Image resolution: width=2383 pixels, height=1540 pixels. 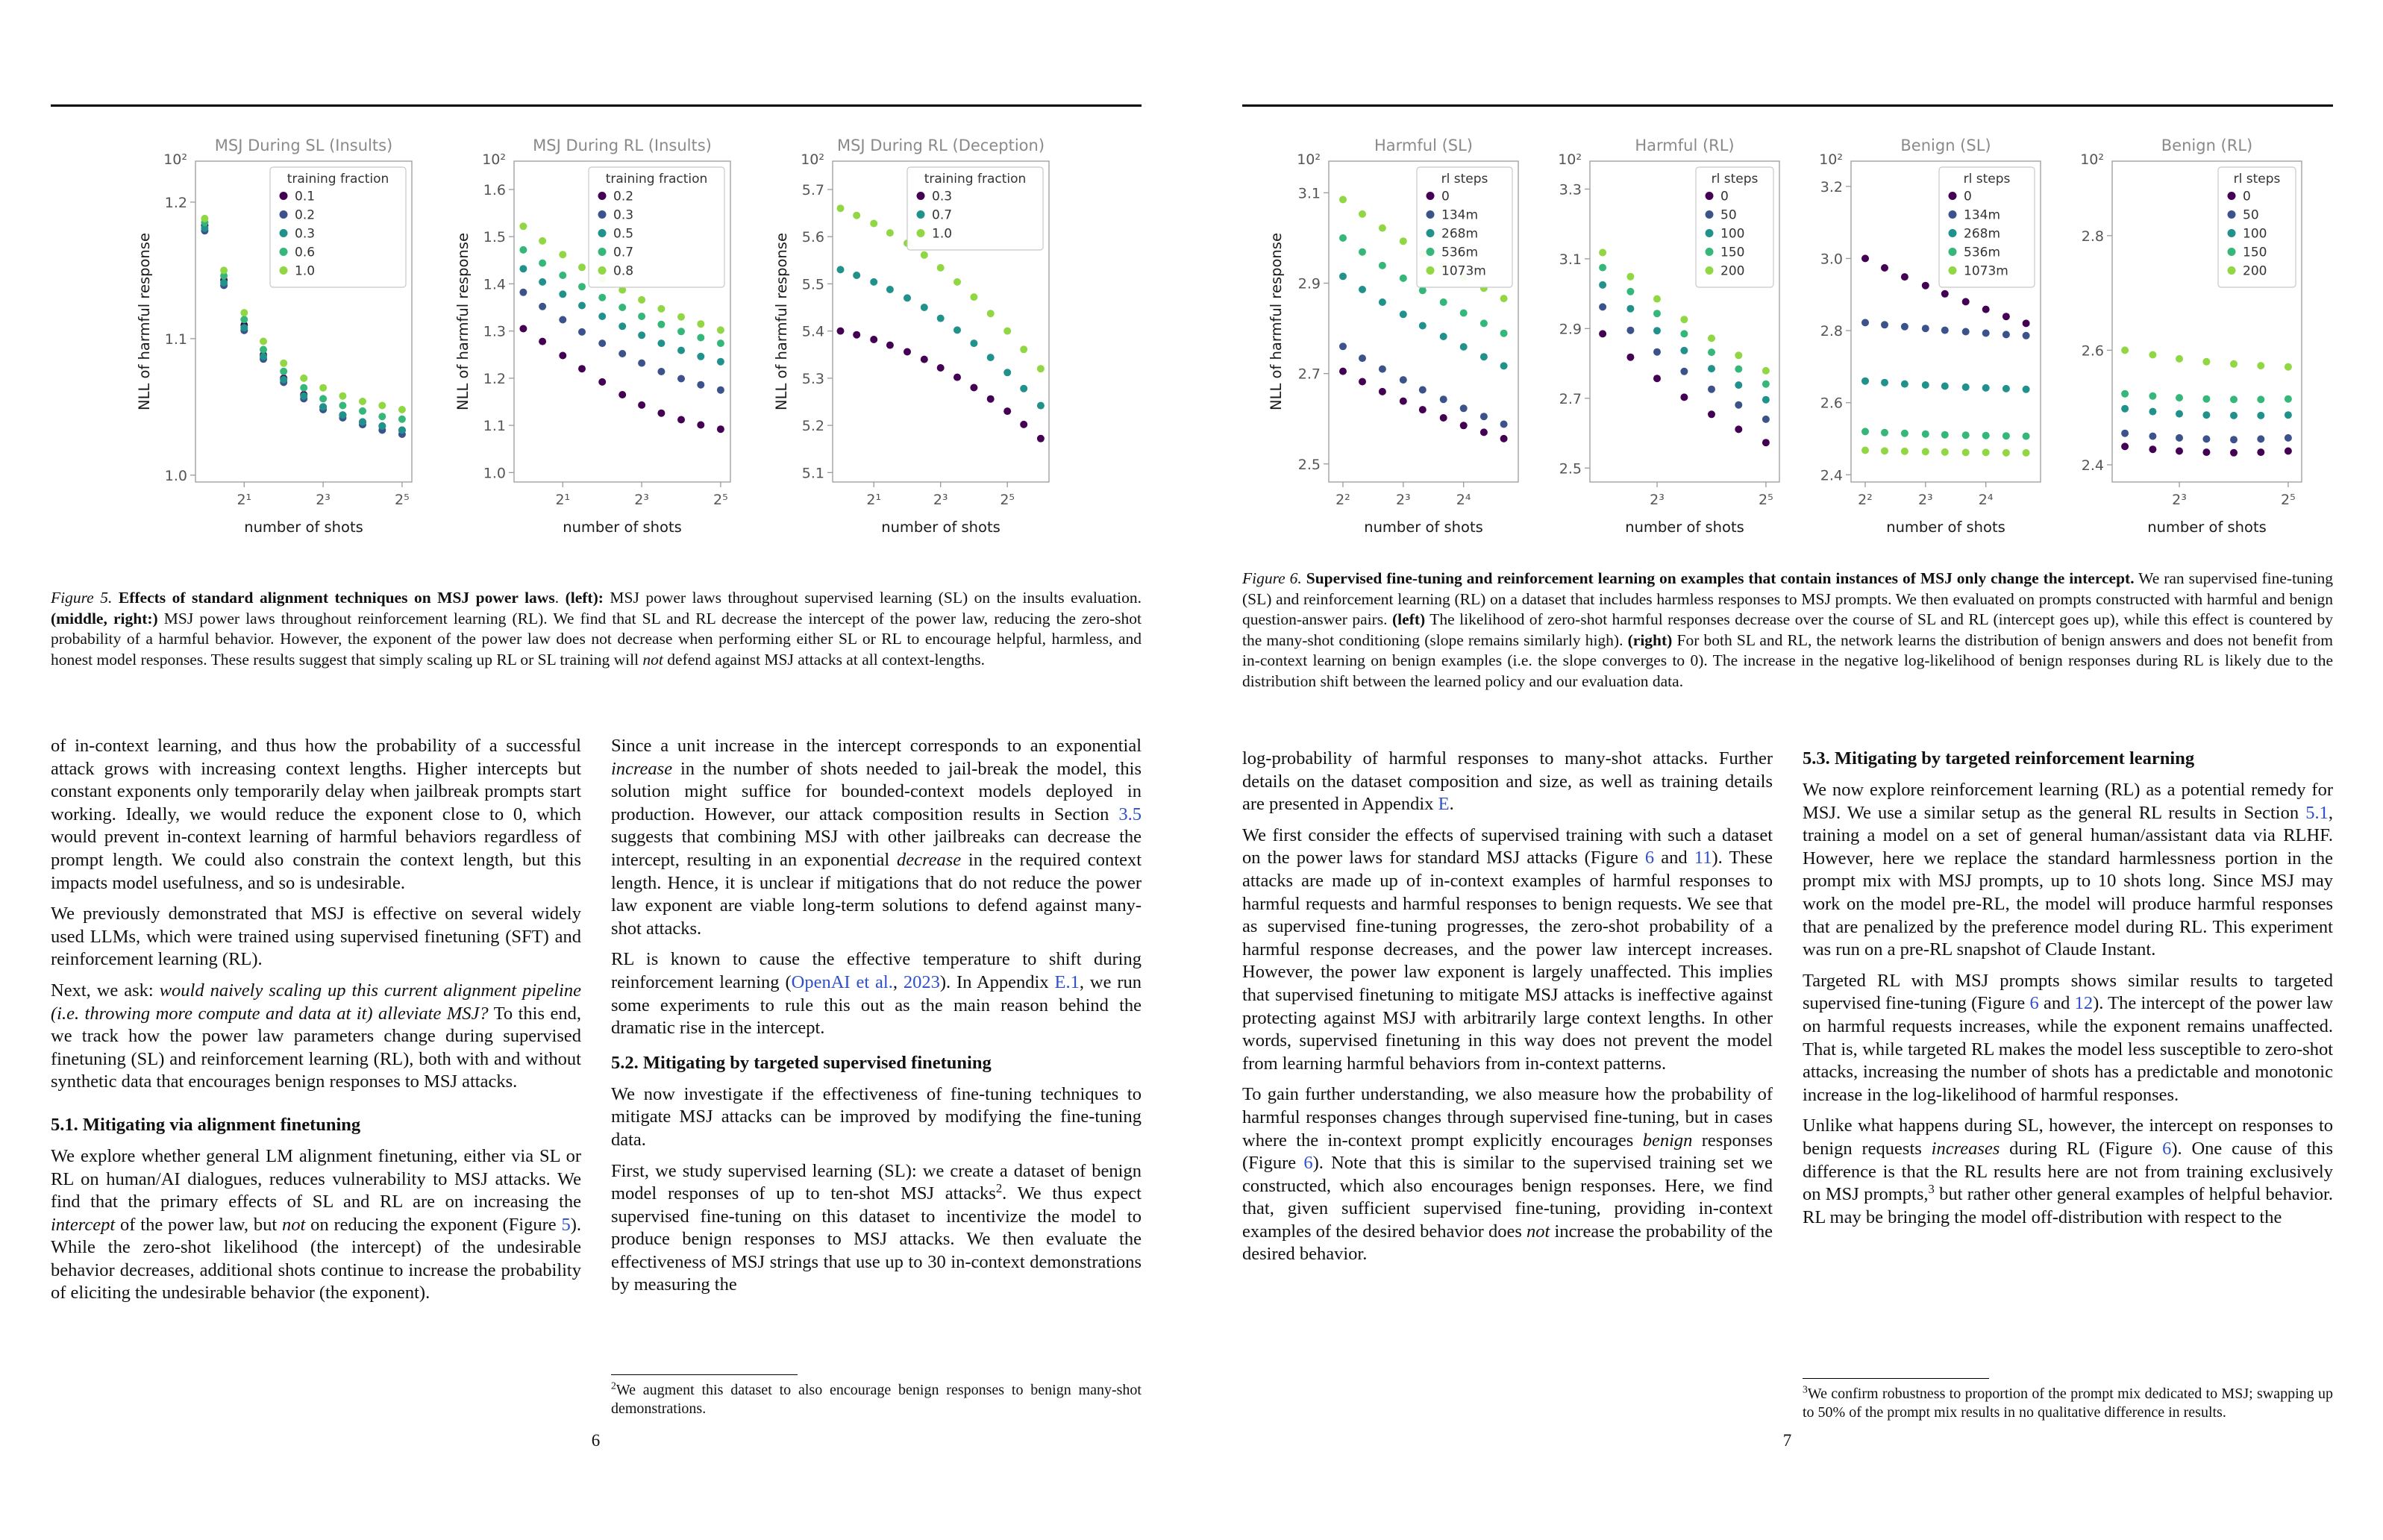 I want to click on svg-text: 1.0, so click(x=942, y=234).